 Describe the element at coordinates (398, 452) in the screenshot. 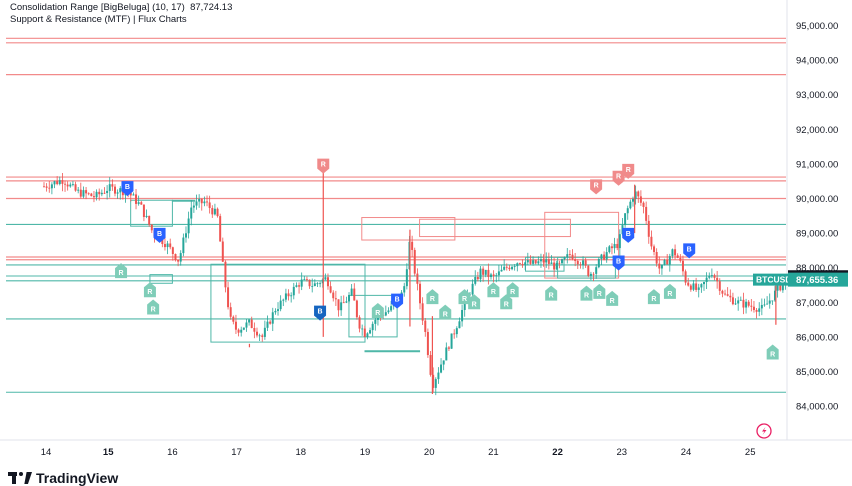

I see `time-axis: 14 15 16 17 18 19 20 21 22 23 24 25` at that location.